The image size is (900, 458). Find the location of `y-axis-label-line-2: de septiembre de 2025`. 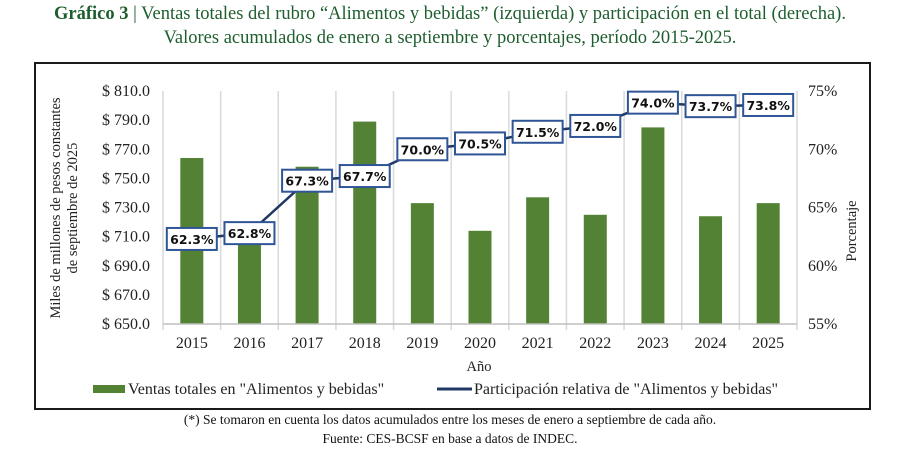

y-axis-label-line-2: de septiembre de 2025 is located at coordinates (73, 208).